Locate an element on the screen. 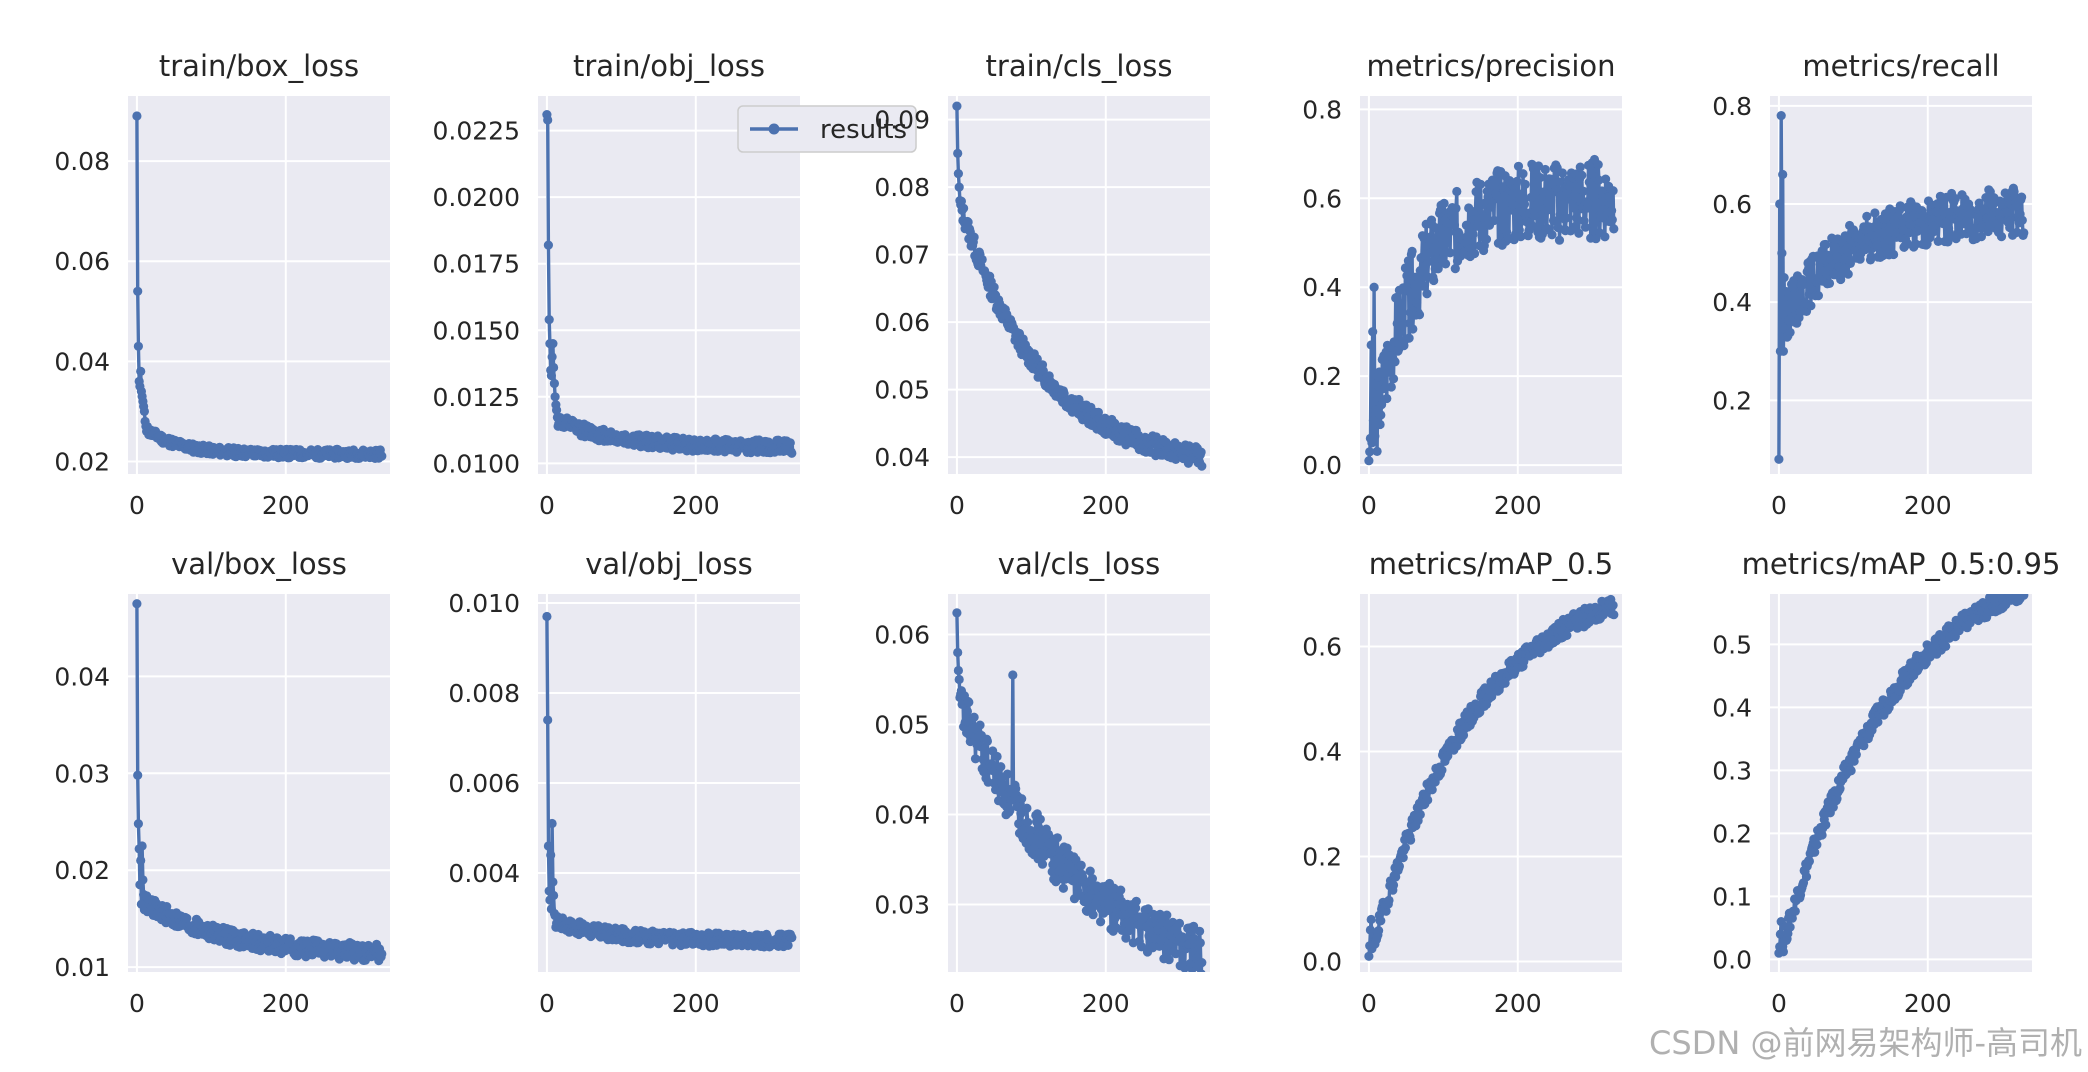 The image size is (2088, 1072). y-tick-label: 0.04 is located at coordinates (82, 361).